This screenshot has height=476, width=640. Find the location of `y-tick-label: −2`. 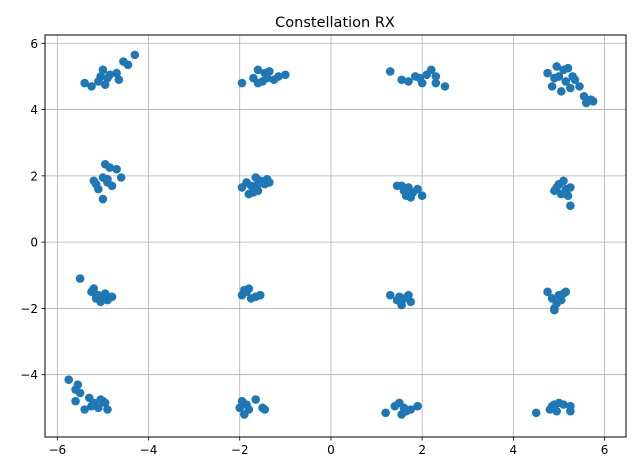

y-tick-label: −2 is located at coordinates (29, 309).